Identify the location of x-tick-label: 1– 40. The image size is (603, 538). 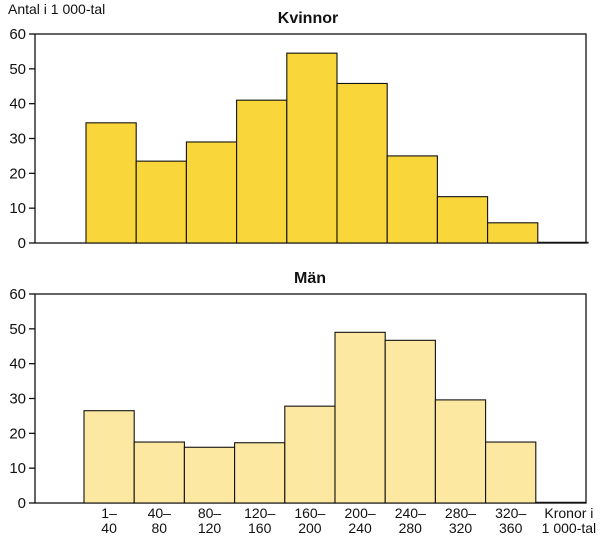
(109, 520).